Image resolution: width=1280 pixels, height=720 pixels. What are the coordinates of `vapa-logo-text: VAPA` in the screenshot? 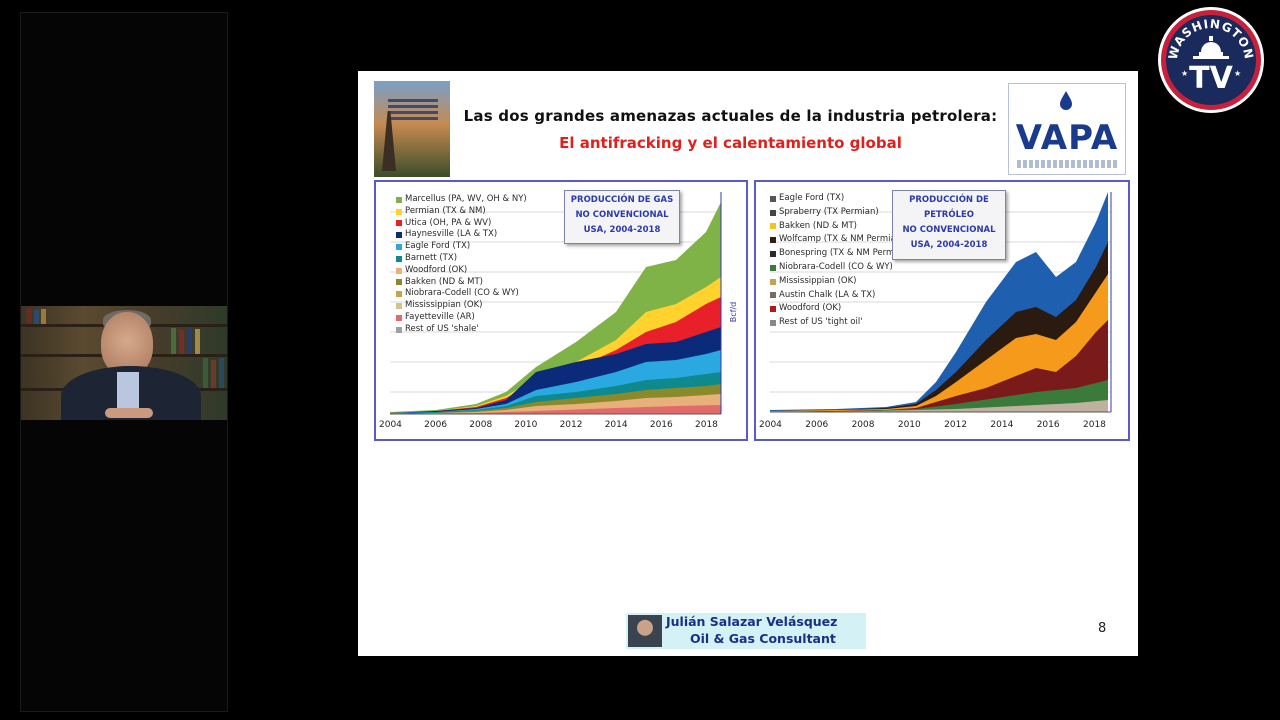 It's located at (1067, 138).